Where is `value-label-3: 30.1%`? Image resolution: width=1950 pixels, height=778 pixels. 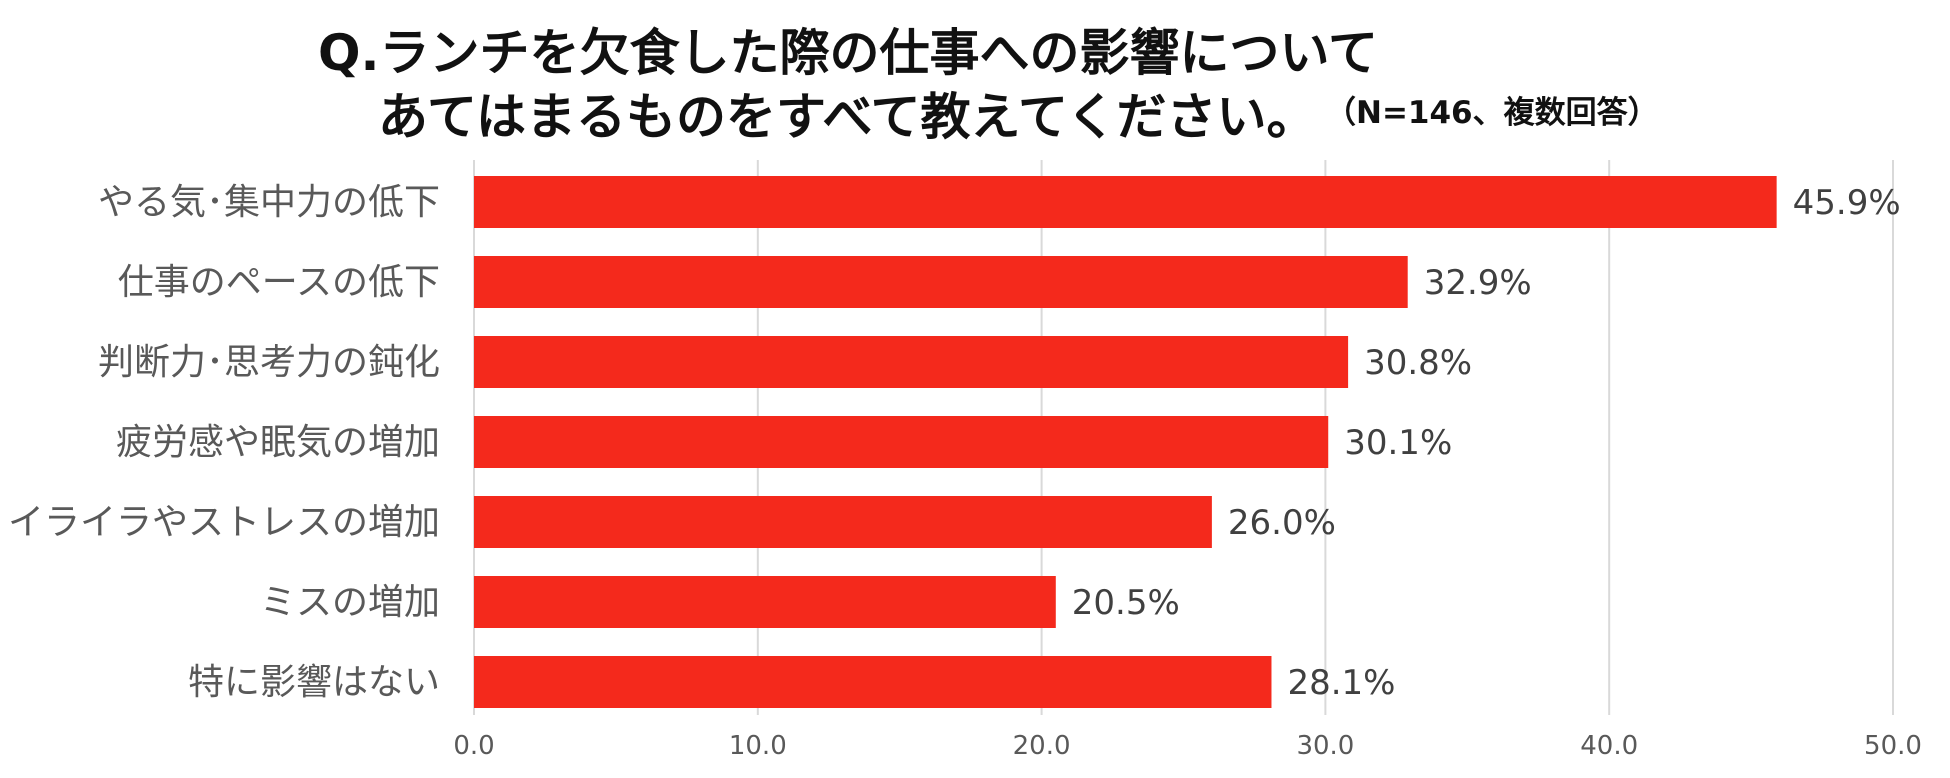
value-label-3: 30.1% is located at coordinates (1398, 443).